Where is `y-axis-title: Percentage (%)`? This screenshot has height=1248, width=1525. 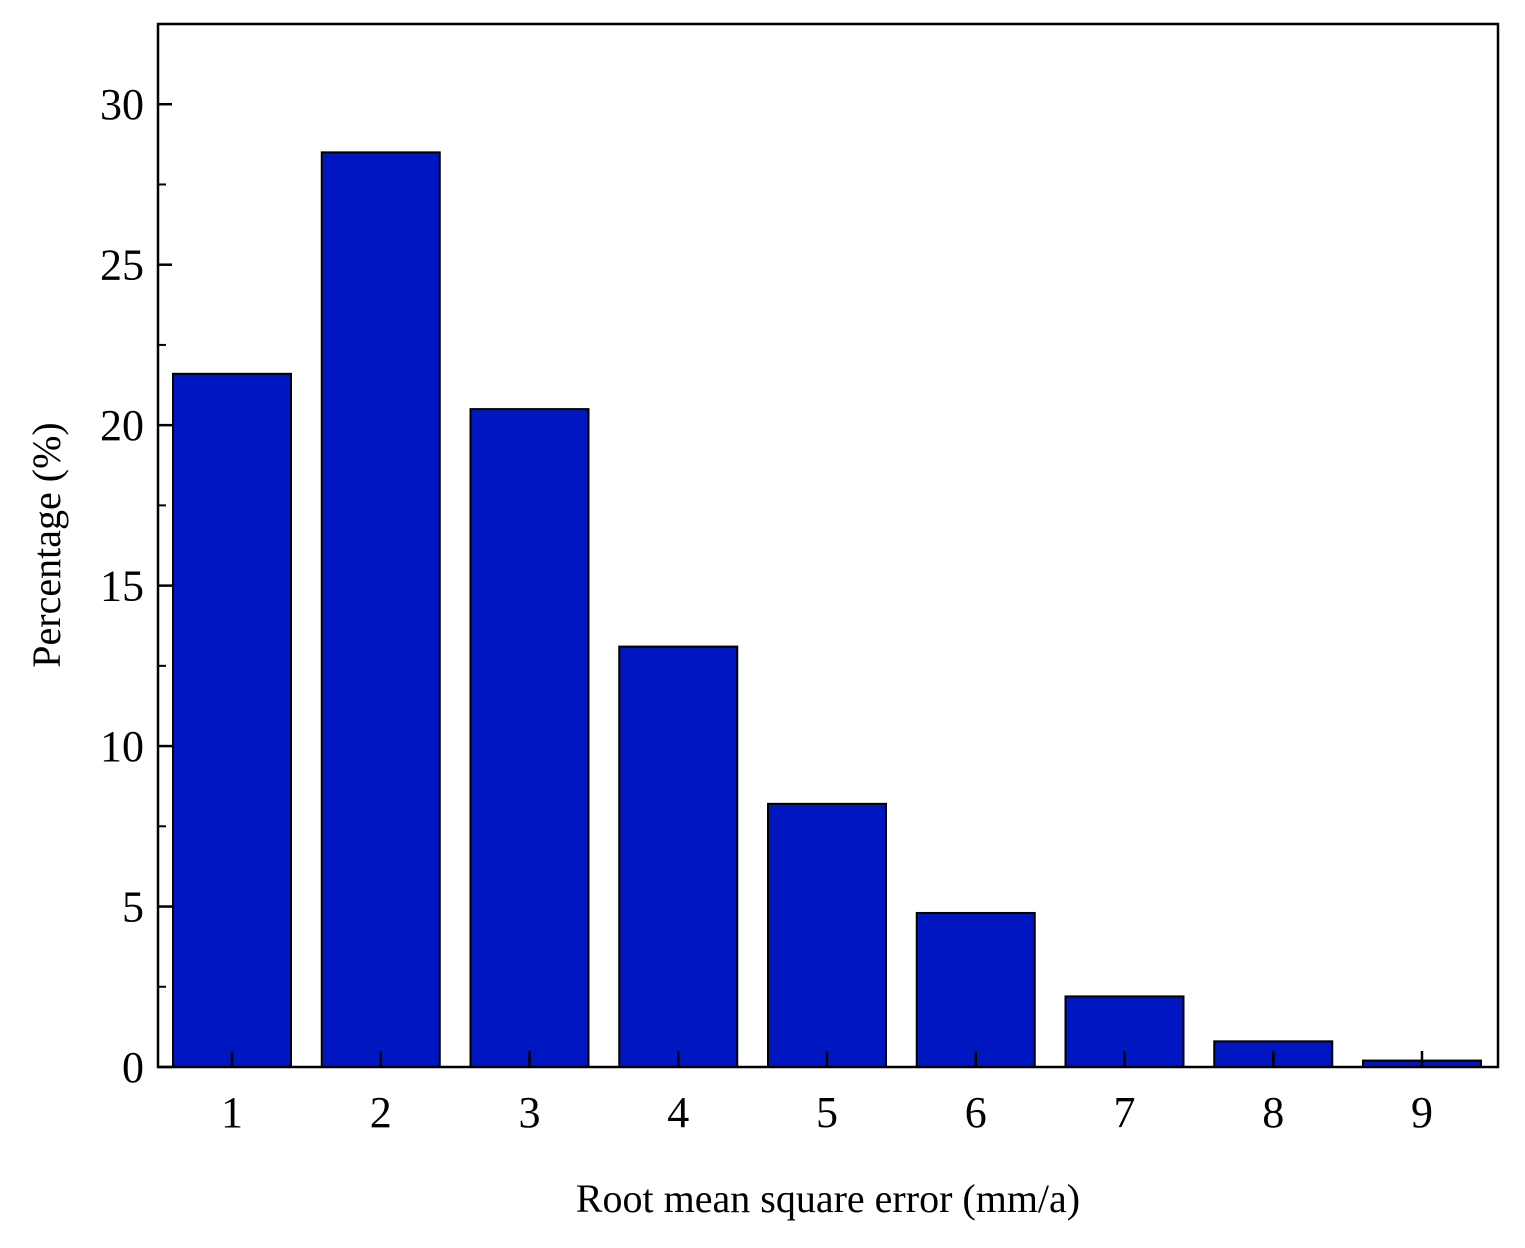 y-axis-title: Percentage (%) is located at coordinates (46, 544).